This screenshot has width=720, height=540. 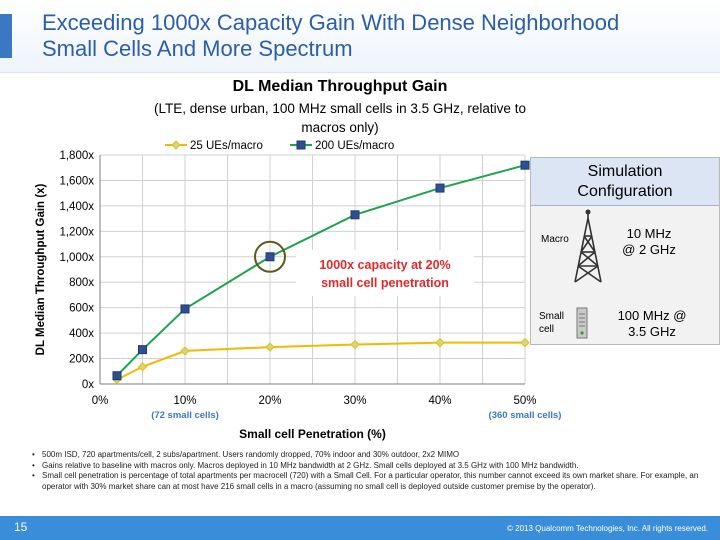 I want to click on small-value-line-1: 100 MHz @, so click(x=652, y=315).